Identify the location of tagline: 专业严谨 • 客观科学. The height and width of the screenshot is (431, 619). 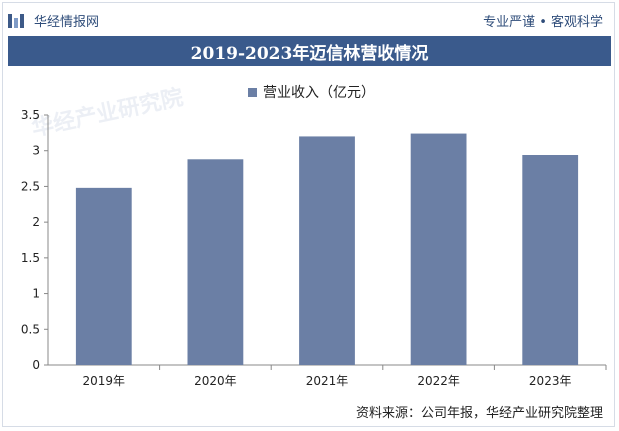
(543, 22).